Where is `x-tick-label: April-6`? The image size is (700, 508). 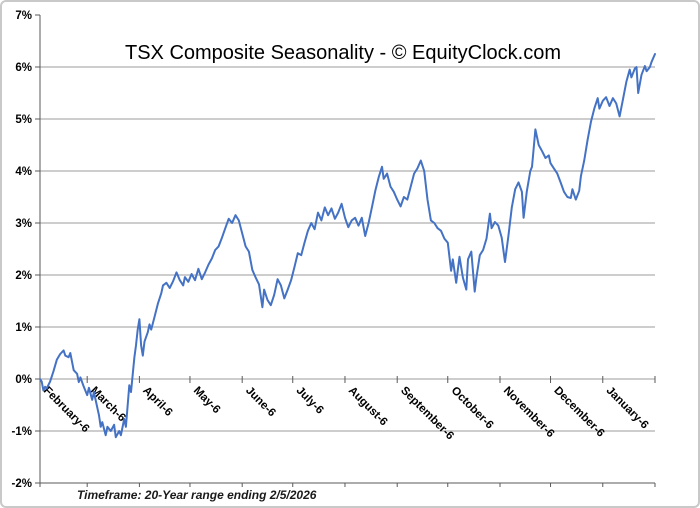 x-tick-label: April-6 is located at coordinates (157, 402).